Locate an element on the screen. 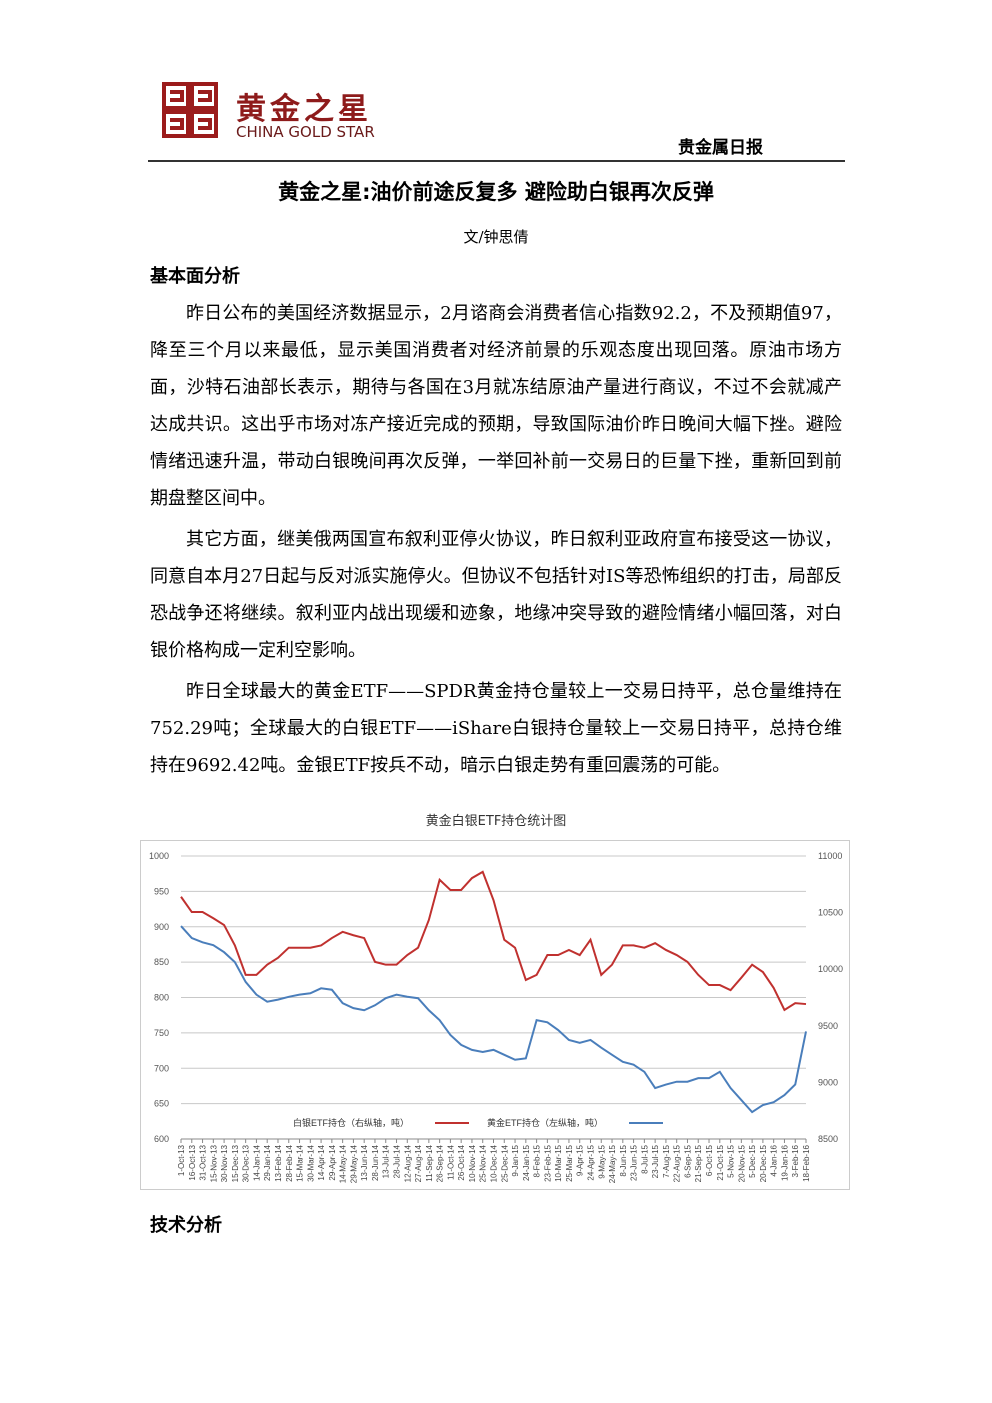 The image size is (992, 1403). x-tick-label: 13-Feb-14 is located at coordinates (278, 1162).